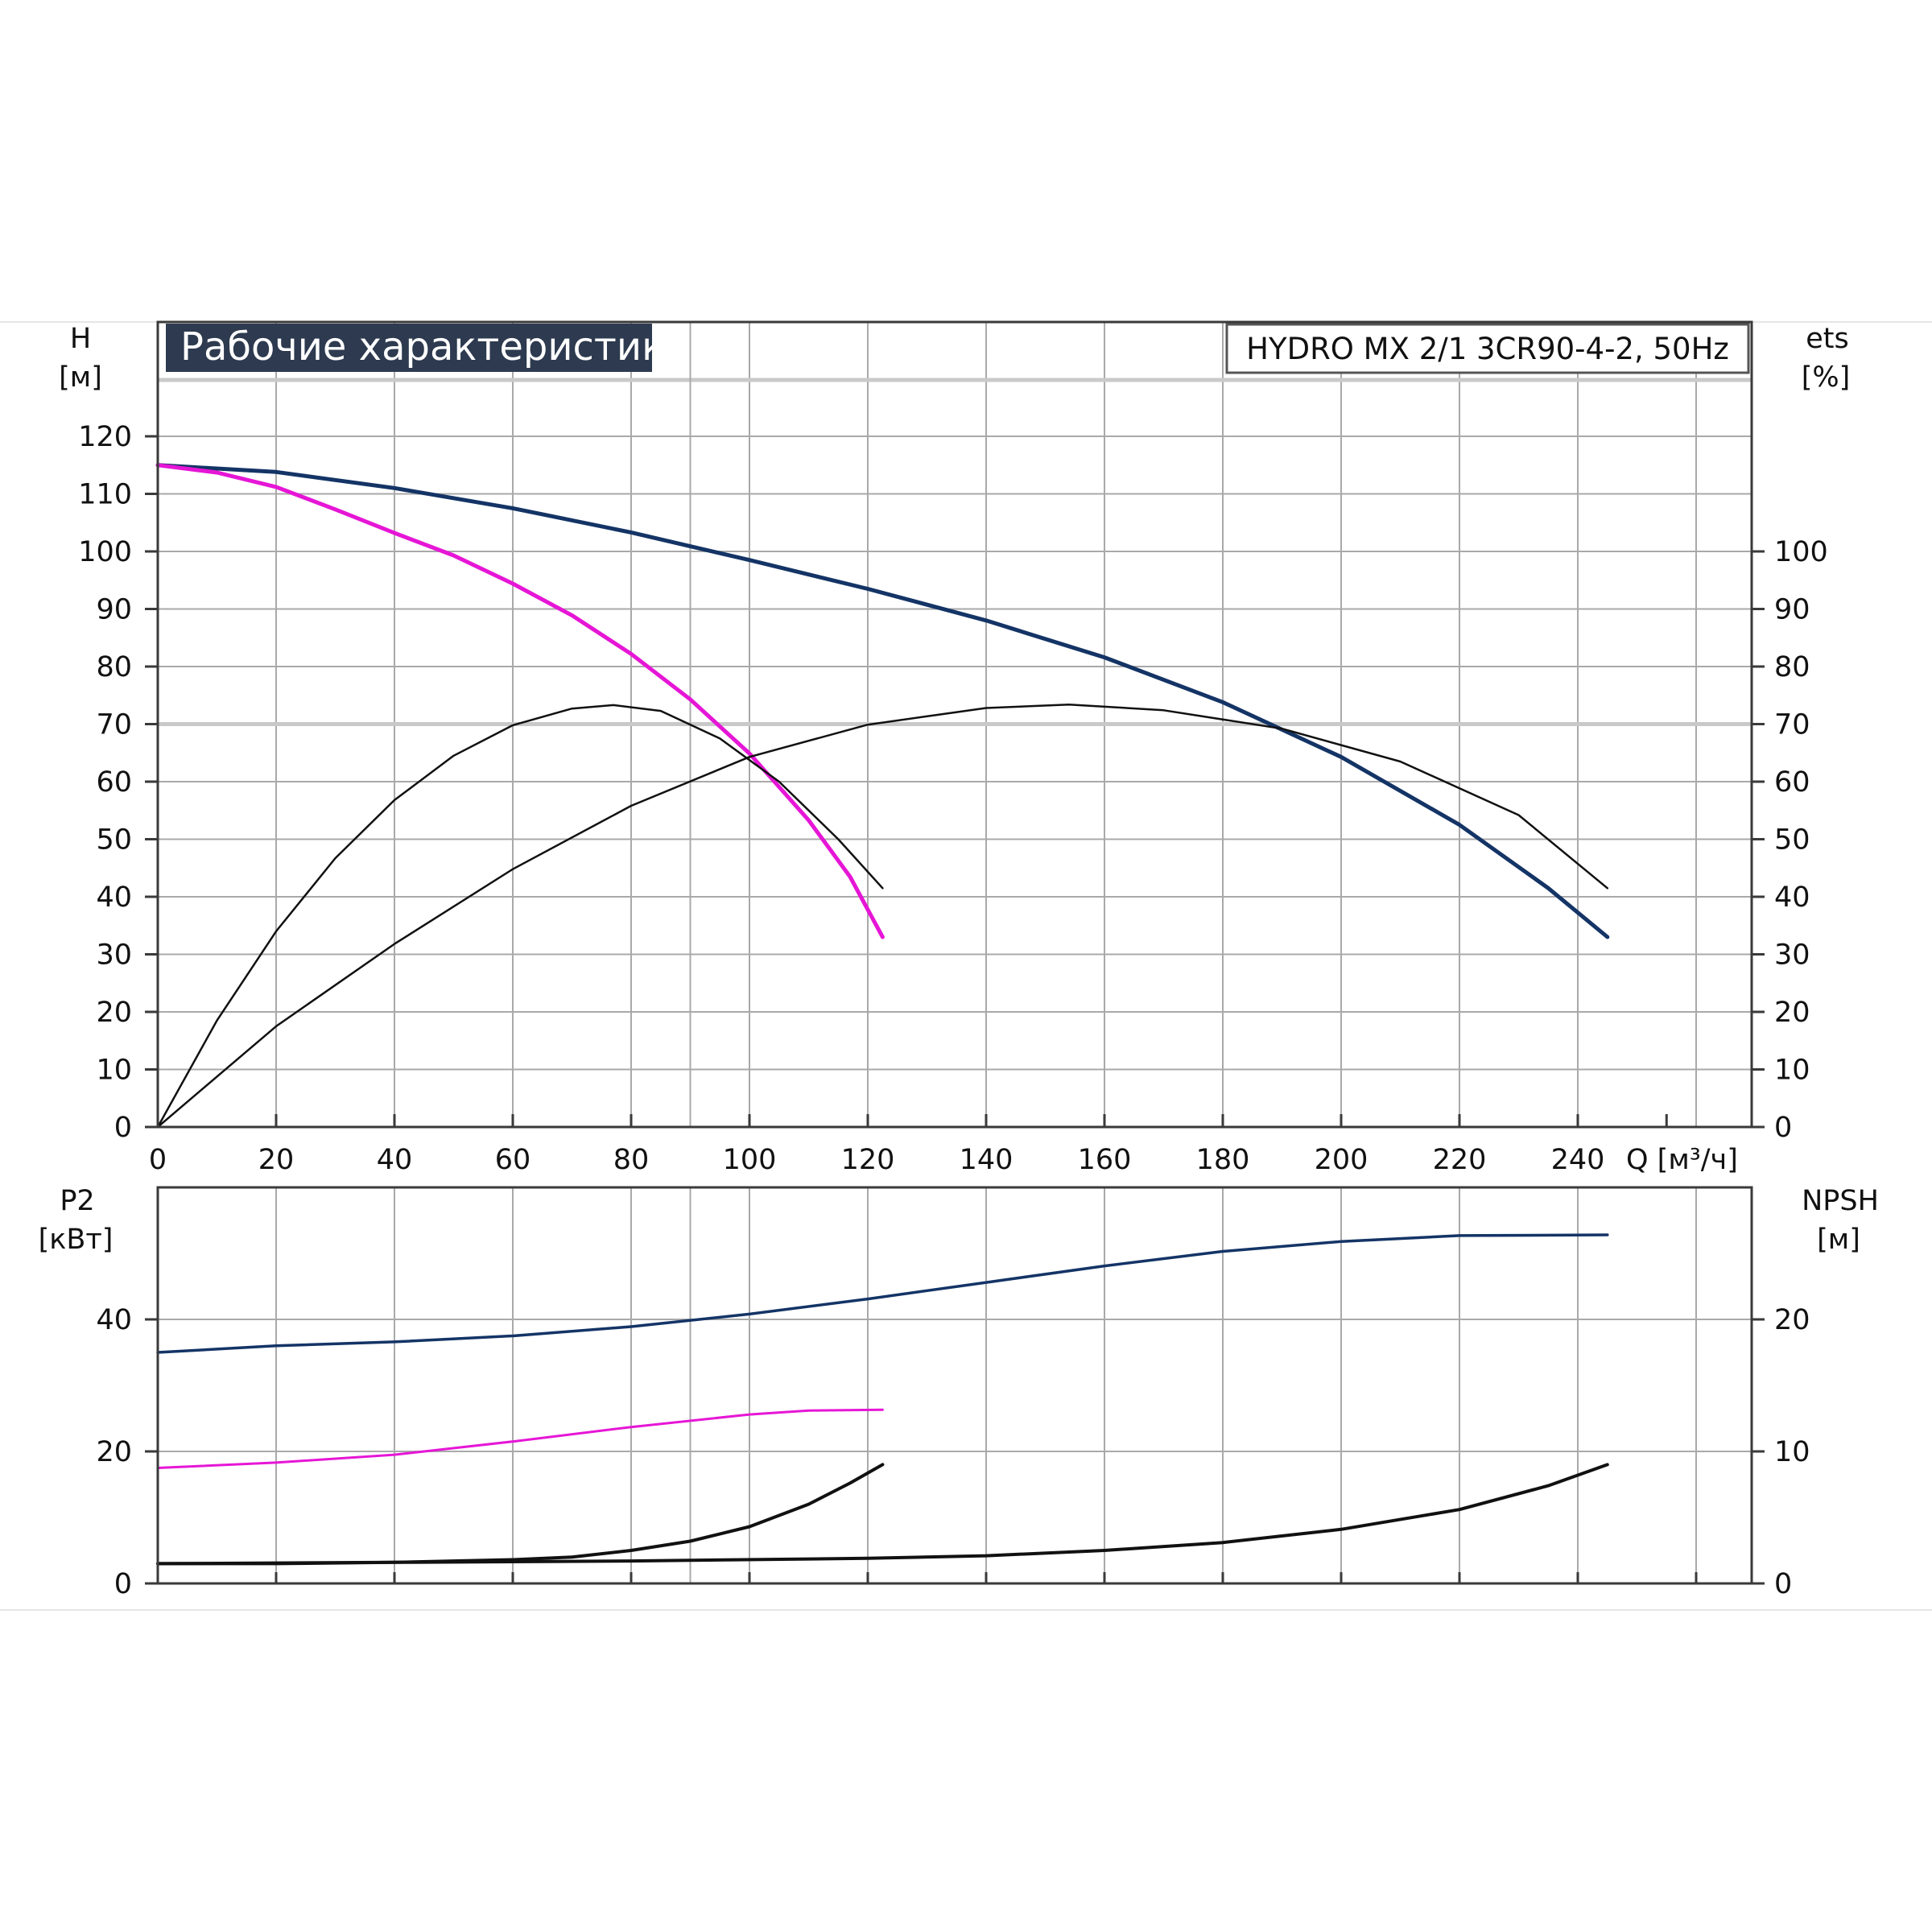 The width and height of the screenshot is (1932, 1932). Describe the element at coordinates (123, 1584) in the screenshot. I see `p2-tick-label: 0` at that location.